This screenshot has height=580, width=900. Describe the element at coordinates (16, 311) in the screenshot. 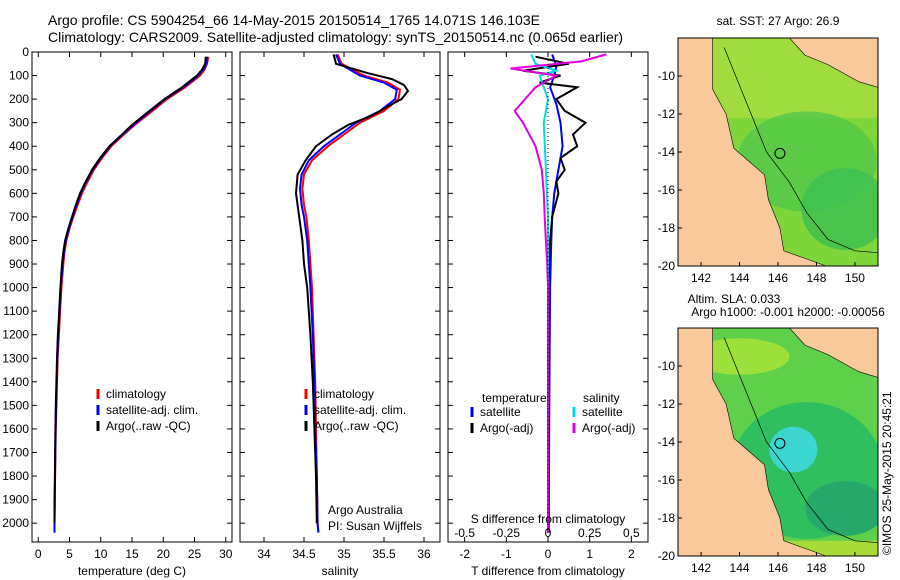

I see `depth-tick-label: 1100` at that location.